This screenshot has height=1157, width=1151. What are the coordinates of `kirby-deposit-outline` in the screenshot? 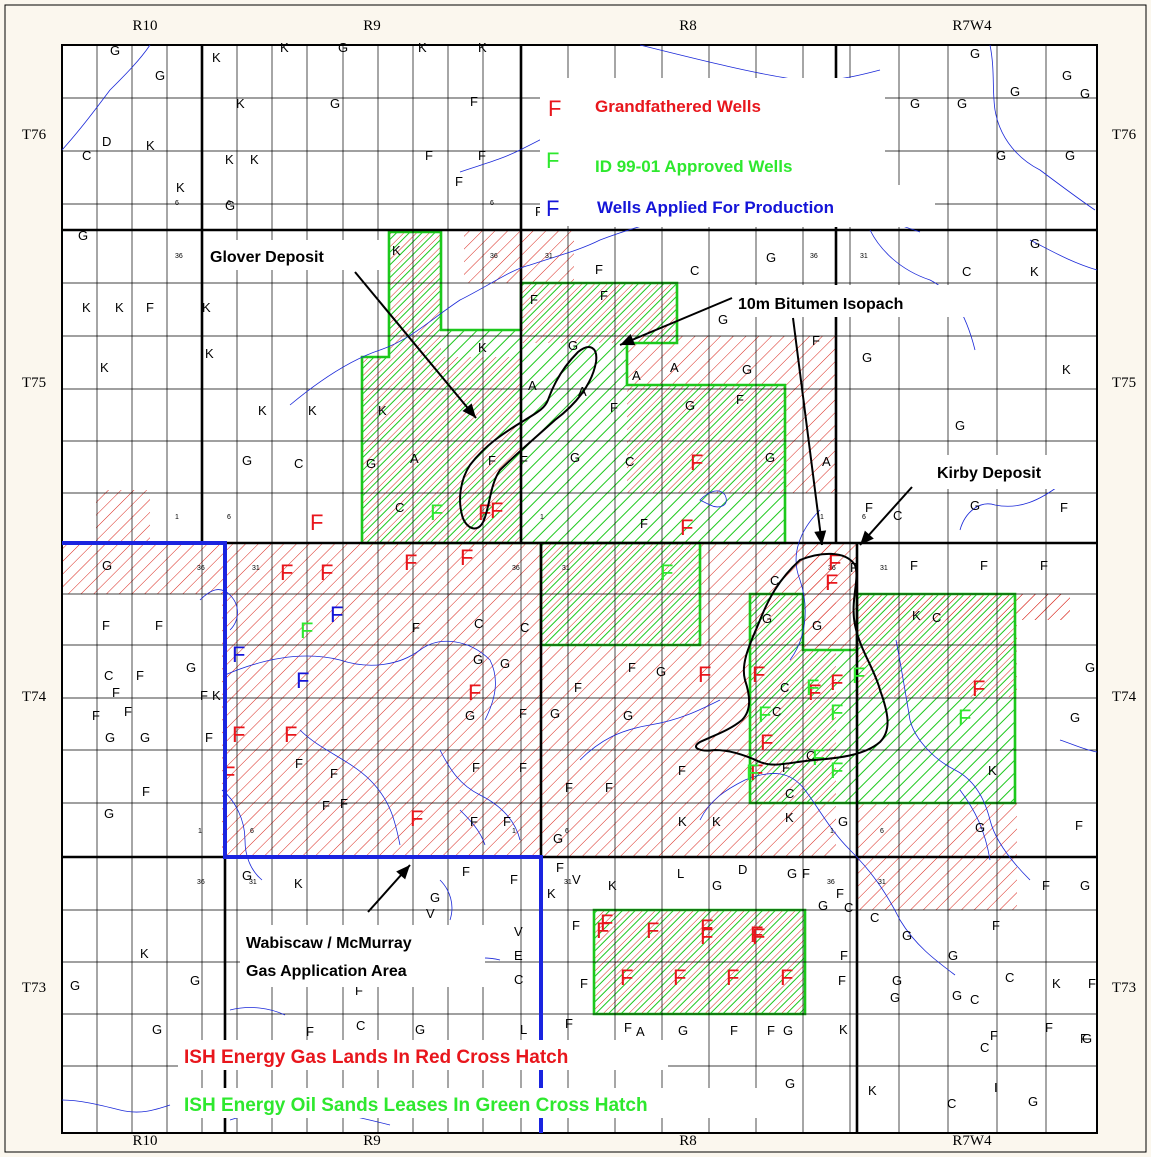 It's located at (792, 659).